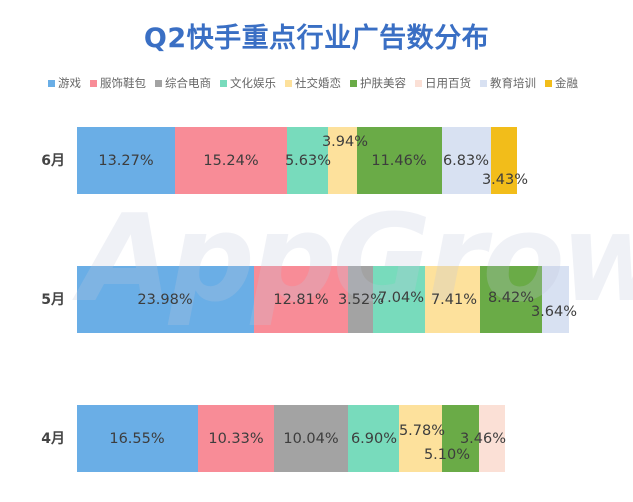  I want to click on segment-daily-goods, so click(492, 438).